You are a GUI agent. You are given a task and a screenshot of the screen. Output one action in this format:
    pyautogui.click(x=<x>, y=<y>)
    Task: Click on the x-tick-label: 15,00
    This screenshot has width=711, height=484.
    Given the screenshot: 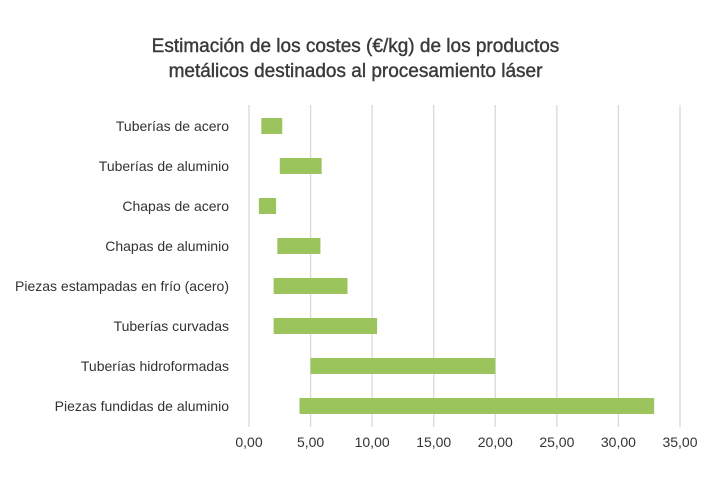 What is the action you would take?
    pyautogui.click(x=433, y=442)
    